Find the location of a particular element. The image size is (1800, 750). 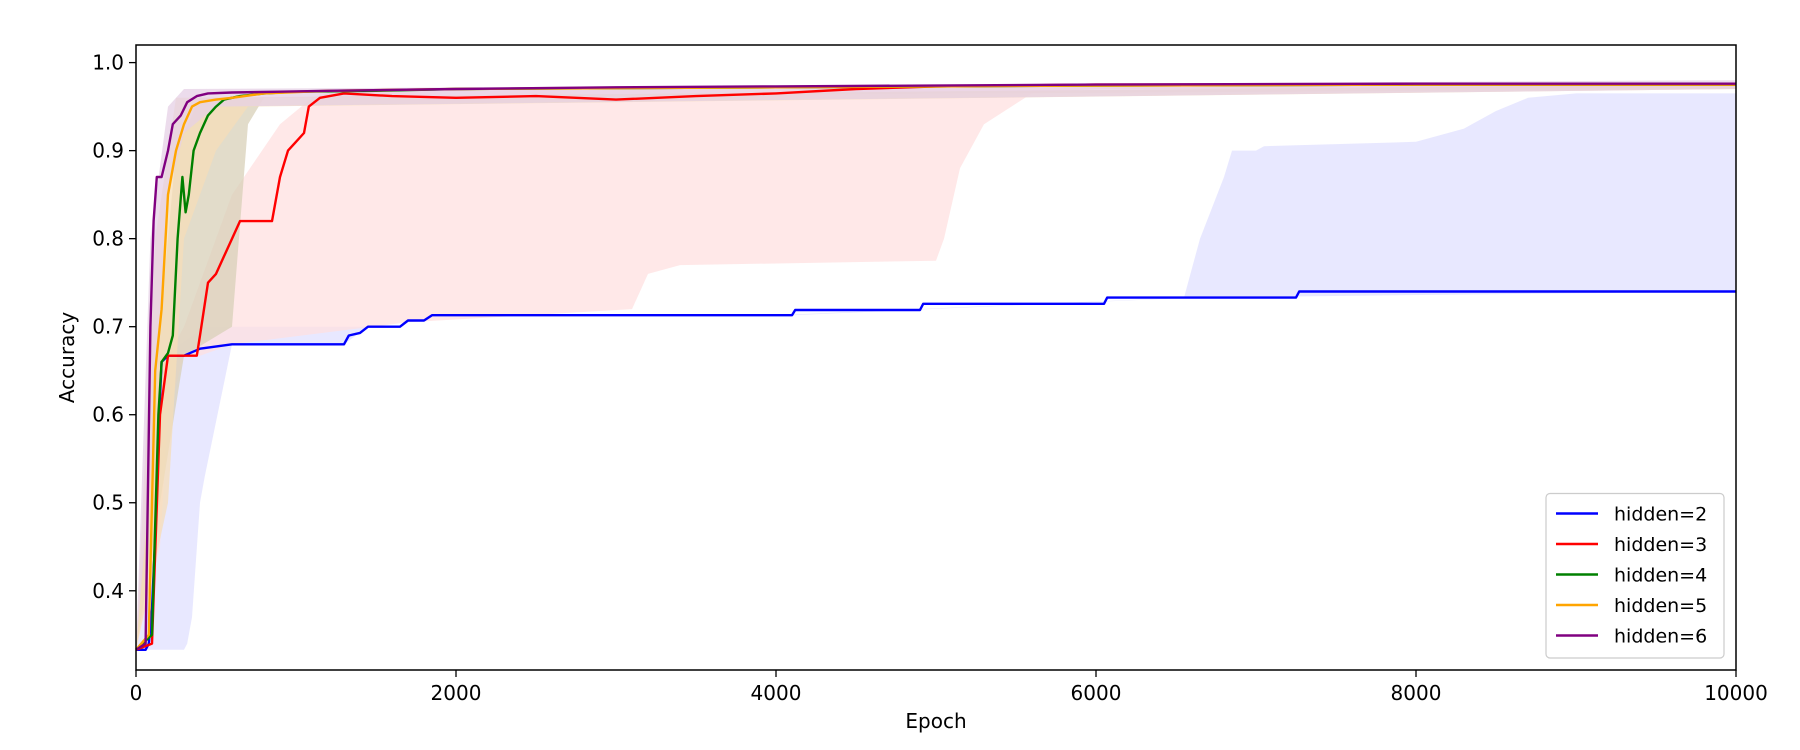

x-tick-label: 10000 is located at coordinates (1736, 693).